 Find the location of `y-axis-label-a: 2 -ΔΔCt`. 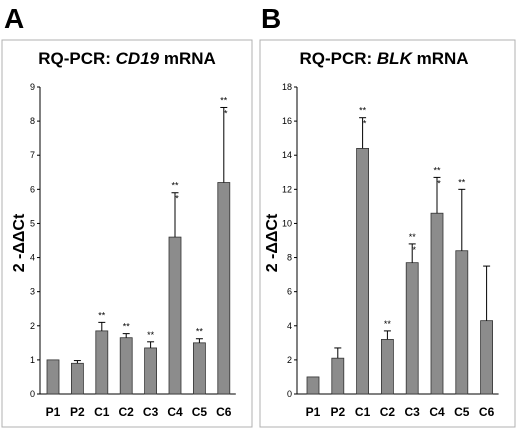

y-axis-label-a: 2 -ΔΔCt is located at coordinates (19, 242).